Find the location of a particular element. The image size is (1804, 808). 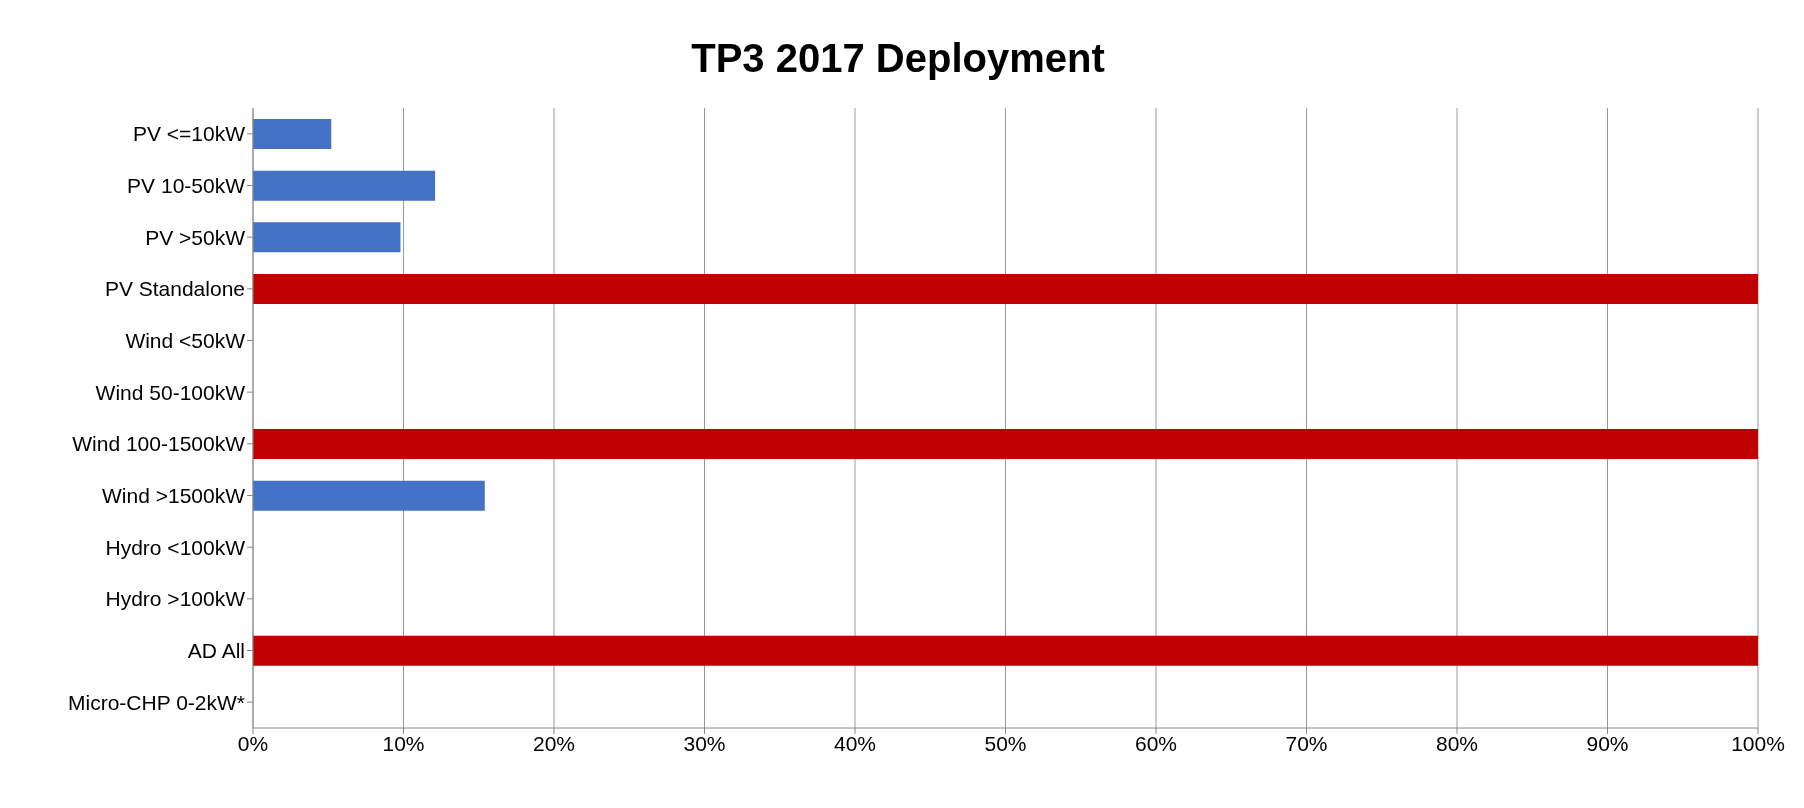

y-tick-label: PV 10-50kW is located at coordinates (186, 185).